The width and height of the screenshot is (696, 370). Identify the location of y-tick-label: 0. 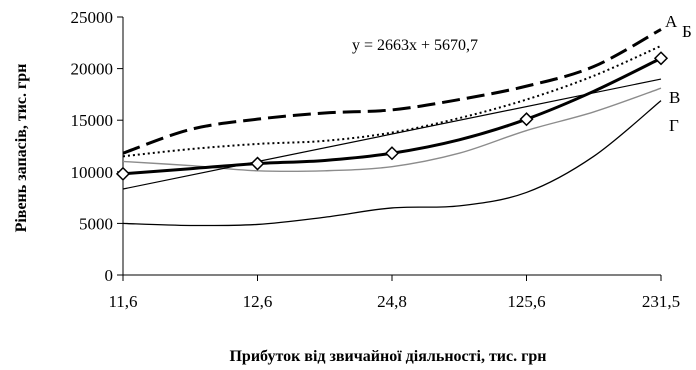
(109, 275).